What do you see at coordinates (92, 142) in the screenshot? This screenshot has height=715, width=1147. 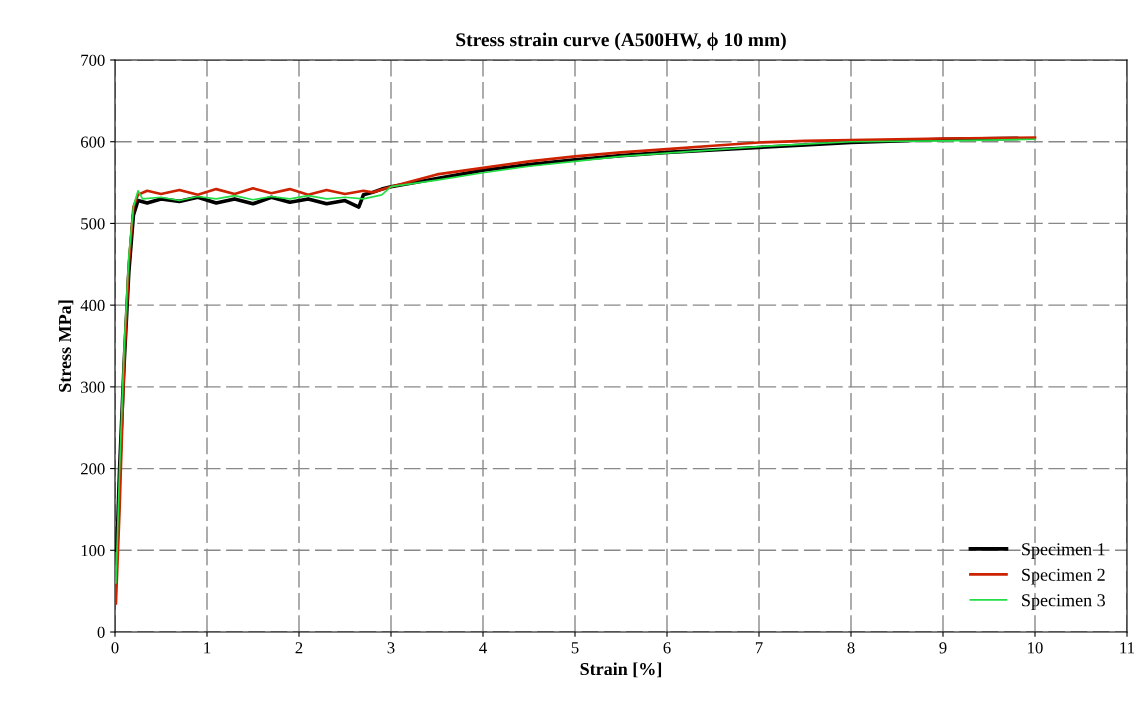 I see `y-tick-label: 600` at bounding box center [92, 142].